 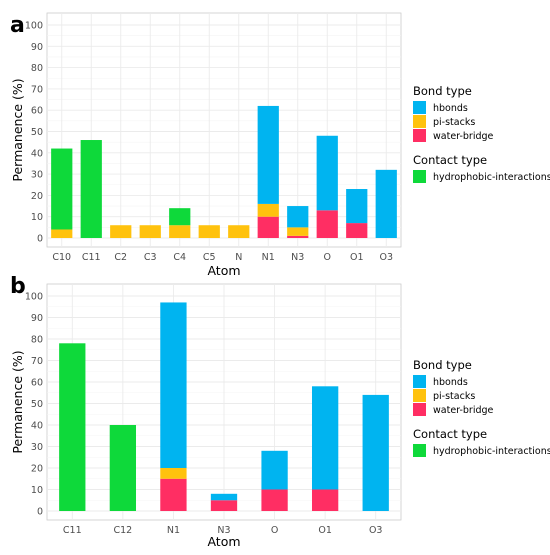 What do you see at coordinates (37, 132) in the screenshot?
I see `y-tick-label: 50` at bounding box center [37, 132].